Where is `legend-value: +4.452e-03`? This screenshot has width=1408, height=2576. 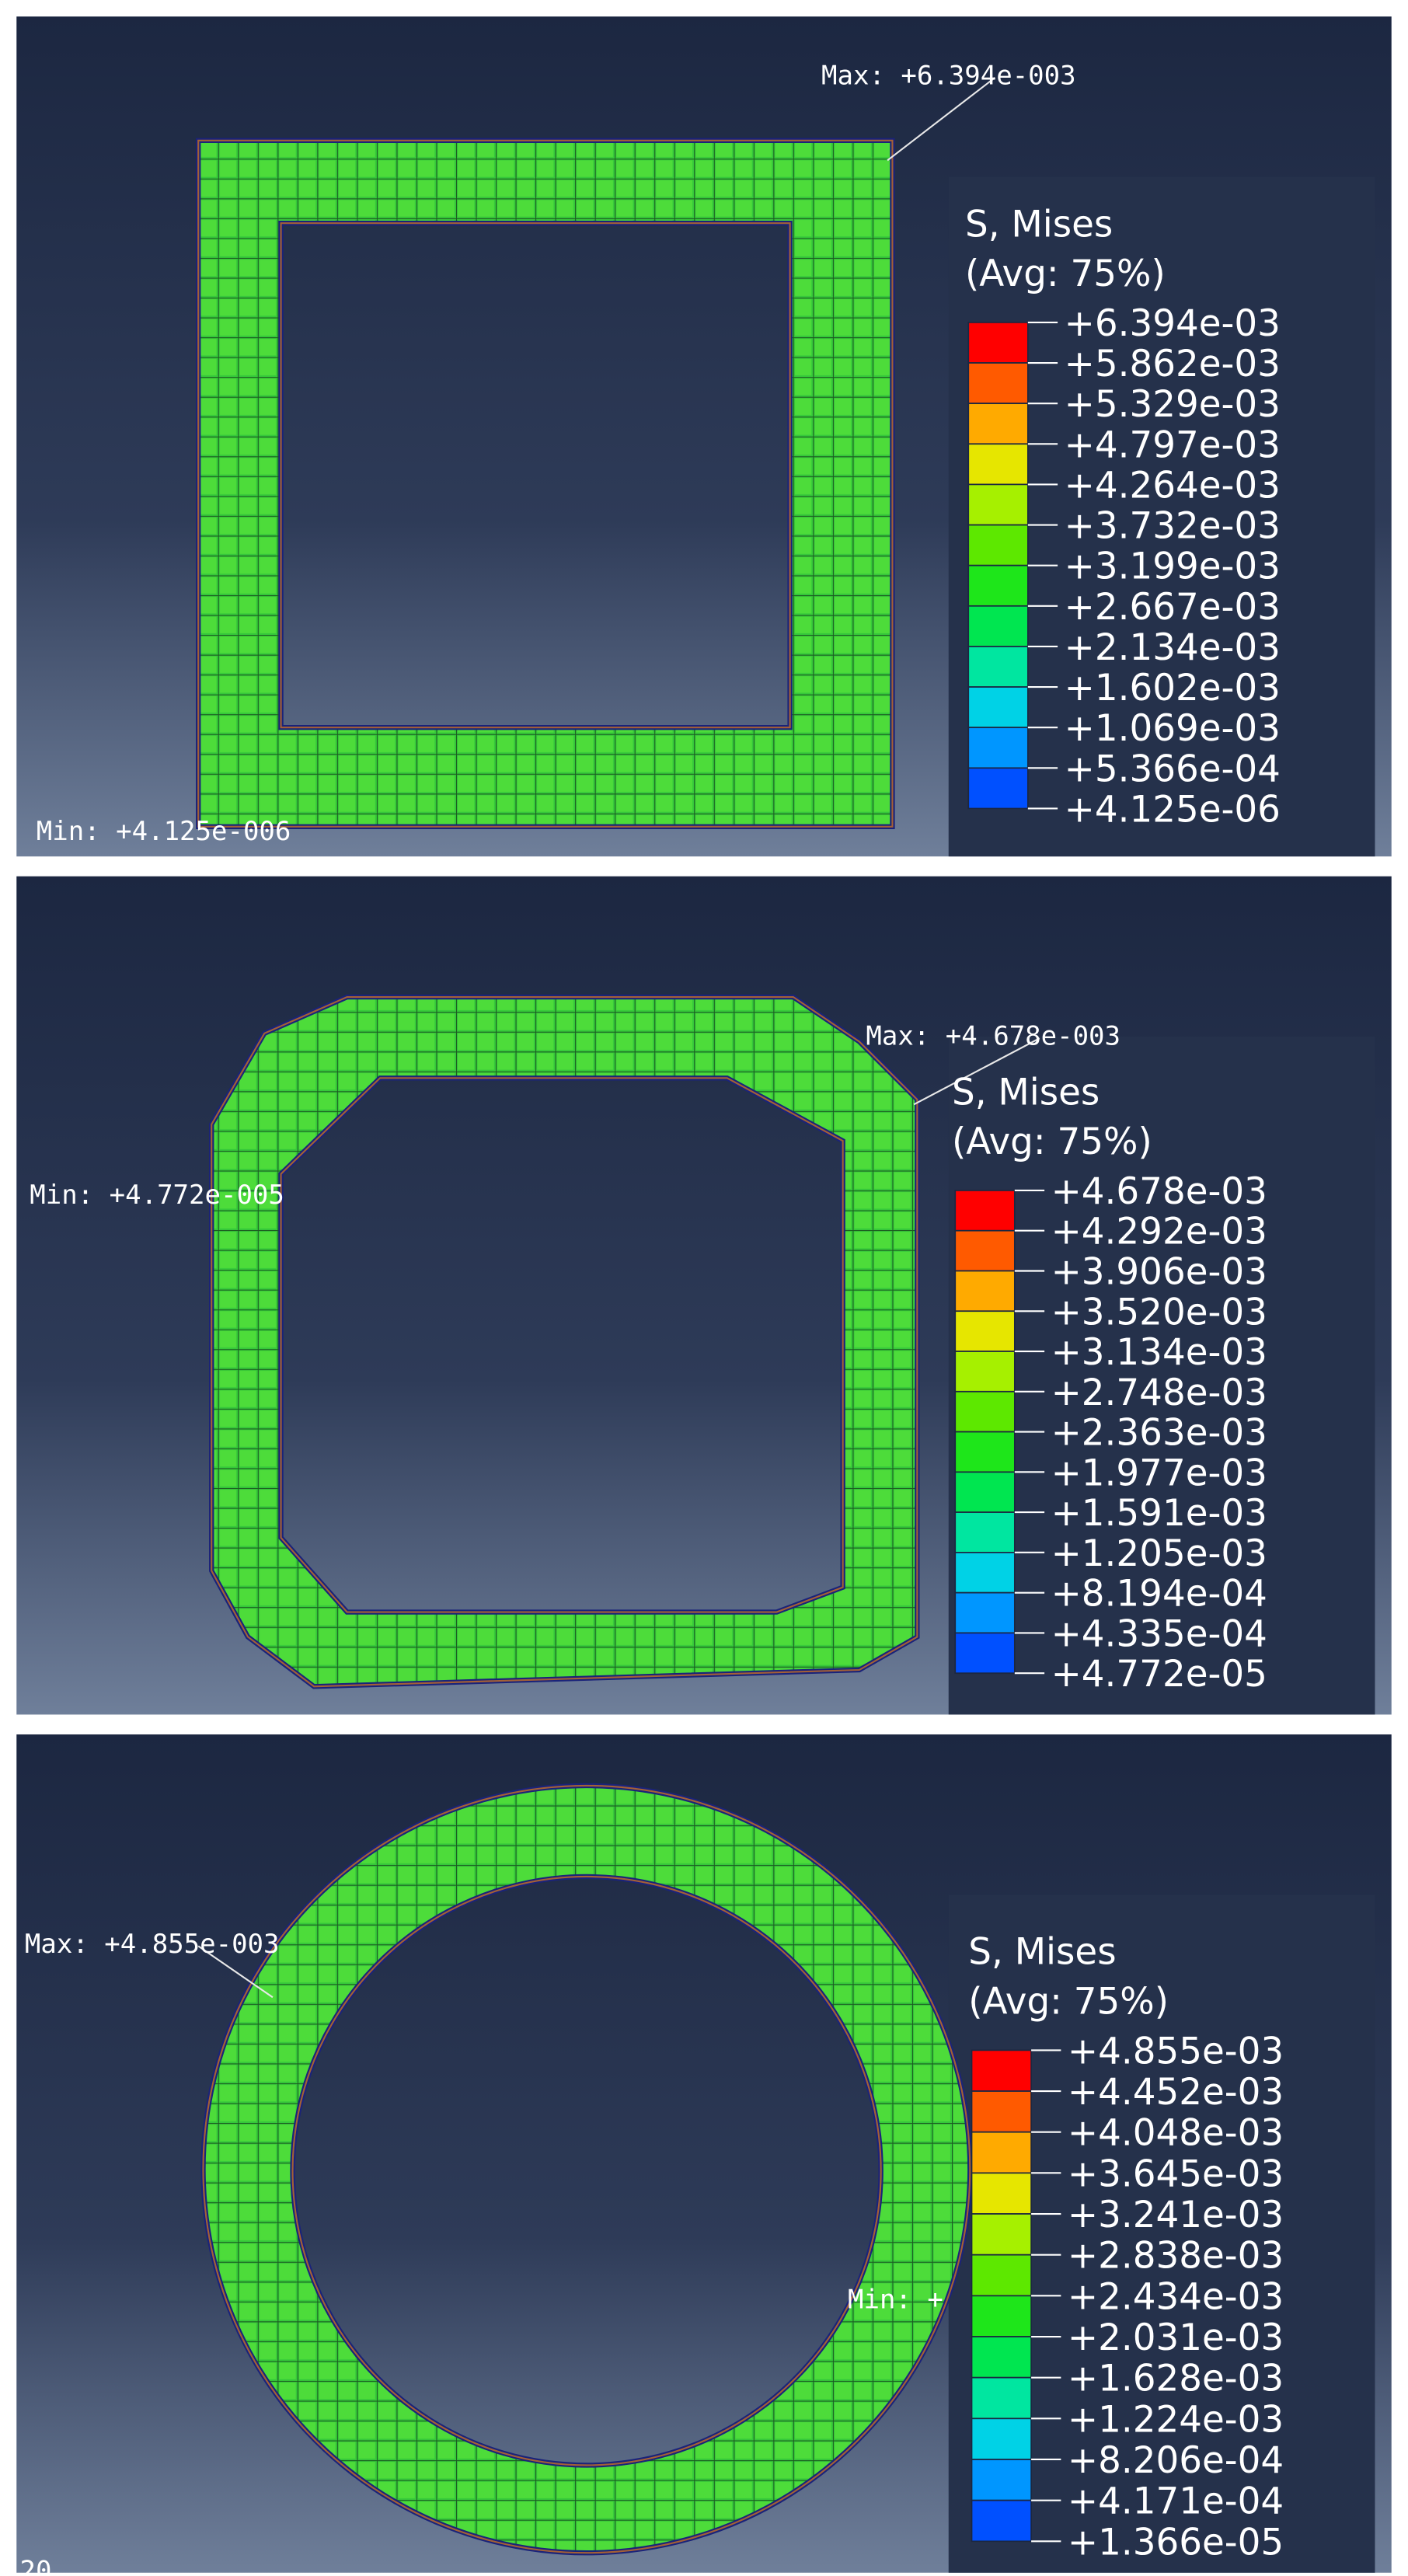
legend-value: +4.452e-03 is located at coordinates (1176, 2093).